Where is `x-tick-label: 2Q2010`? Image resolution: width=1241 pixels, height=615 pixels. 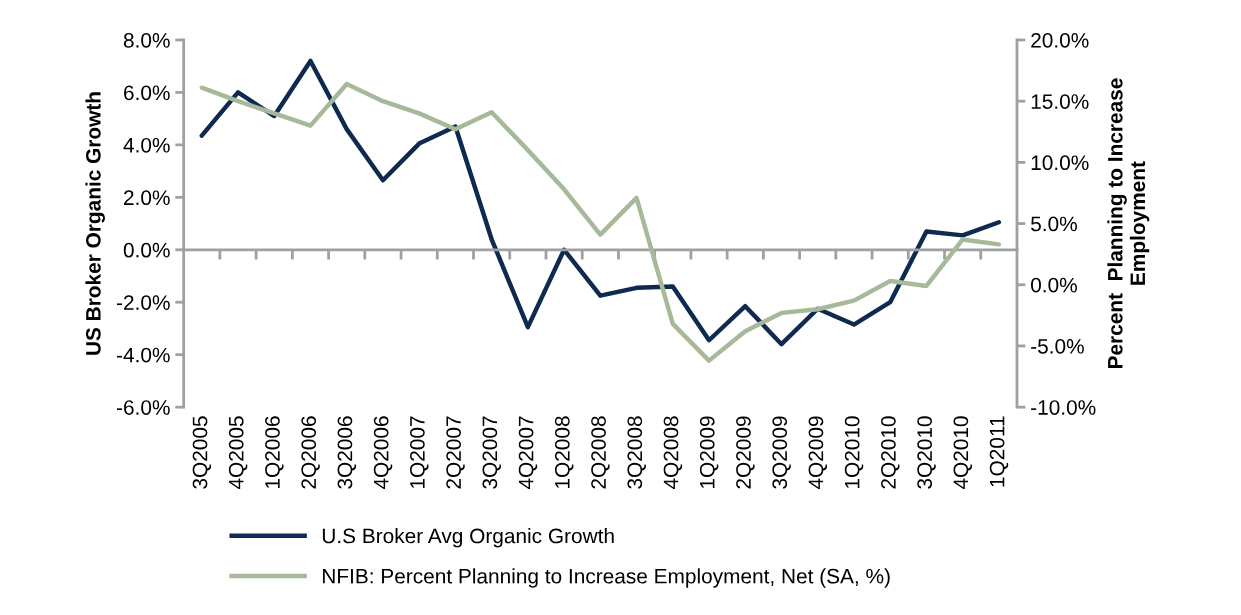 x-tick-label: 2Q2010 is located at coordinates (890, 452).